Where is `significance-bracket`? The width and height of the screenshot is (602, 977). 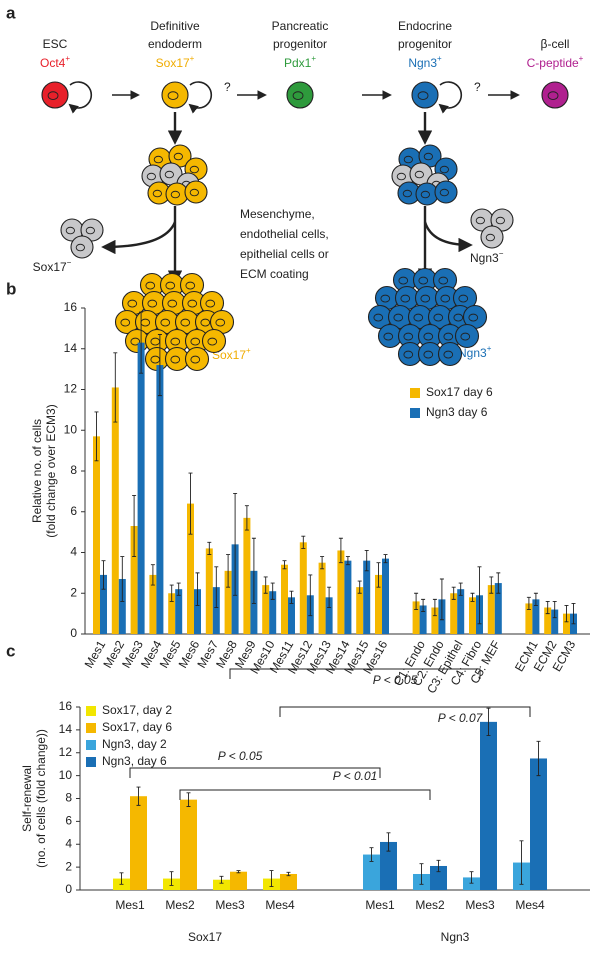 significance-bracket is located at coordinates (305, 794).